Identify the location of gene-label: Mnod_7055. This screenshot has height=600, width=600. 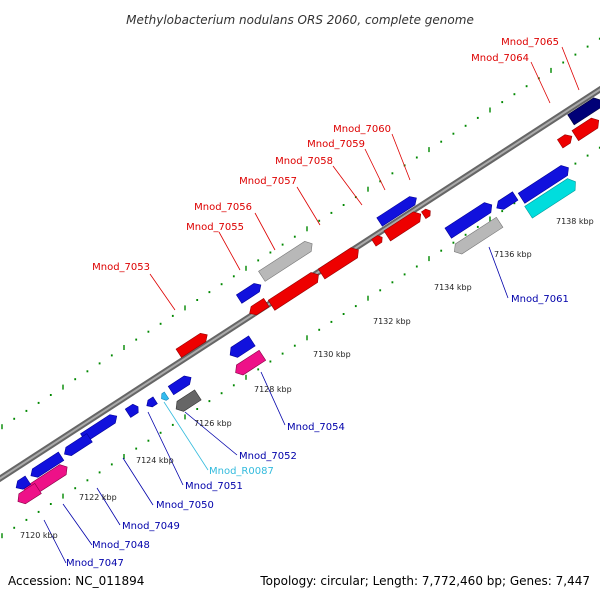
(215, 227).